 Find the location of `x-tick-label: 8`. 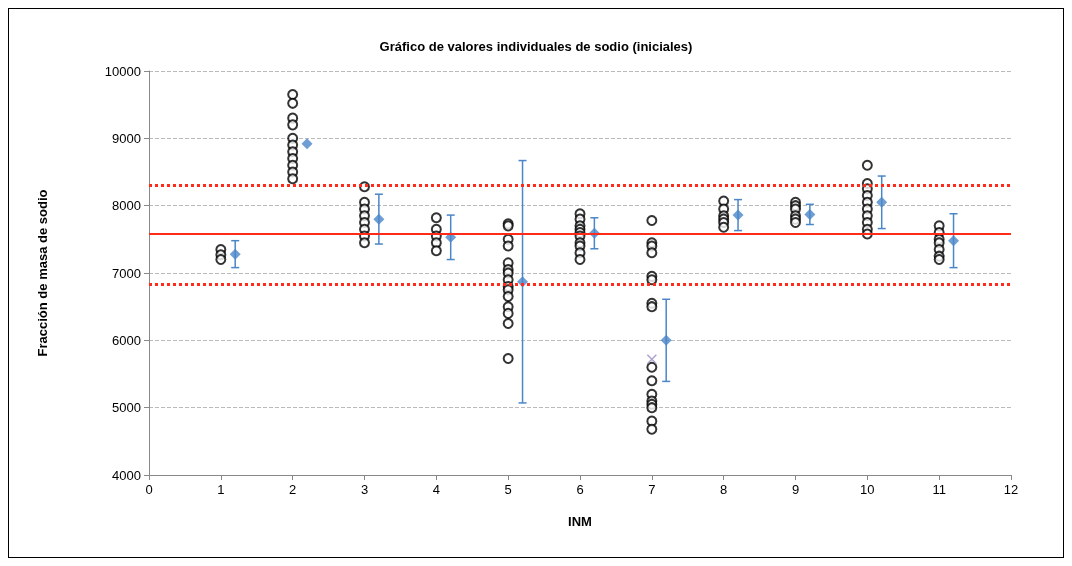

x-tick-label: 8 is located at coordinates (724, 489).